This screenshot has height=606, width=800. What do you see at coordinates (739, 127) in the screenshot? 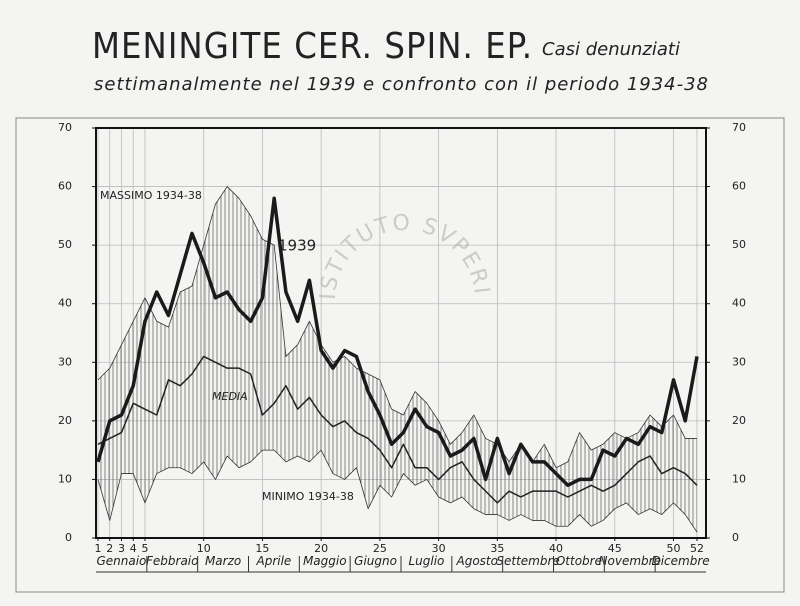
I see `y2-tick-label: 70` at bounding box center [739, 127].